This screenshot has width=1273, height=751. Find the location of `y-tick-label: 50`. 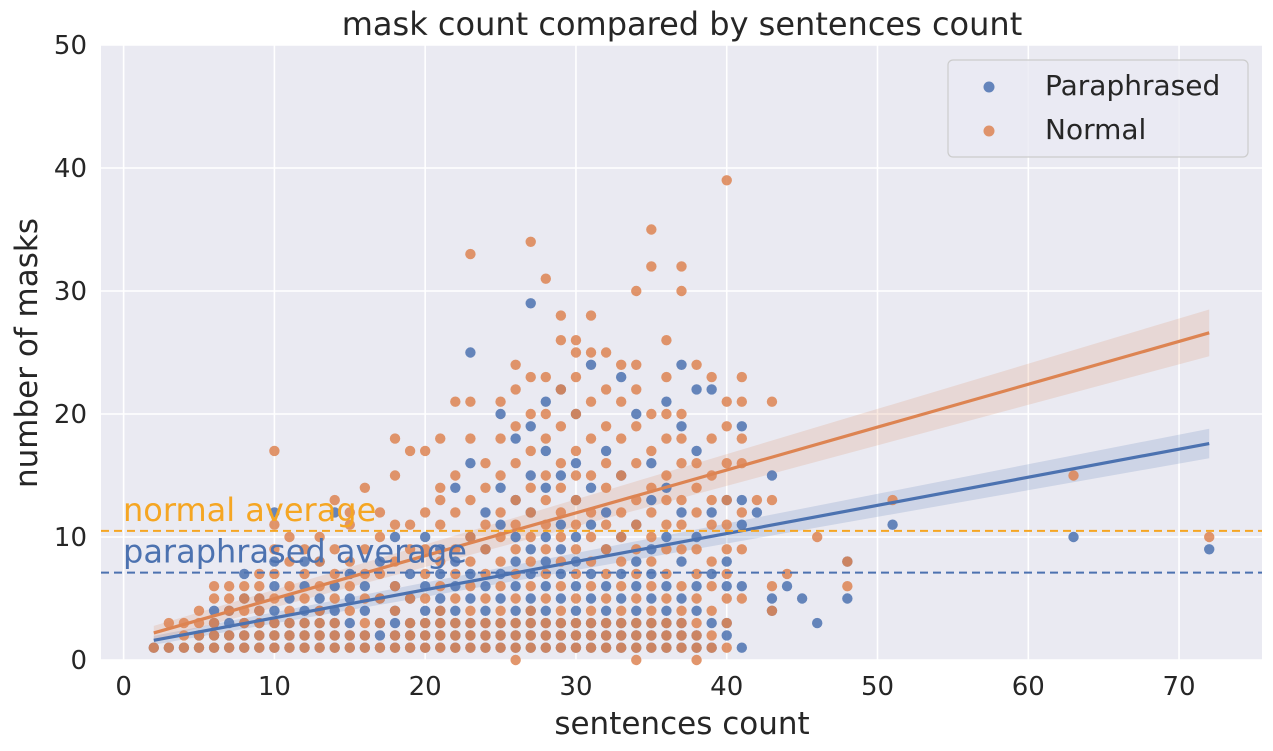

y-tick-label: 50 is located at coordinates (70, 46).